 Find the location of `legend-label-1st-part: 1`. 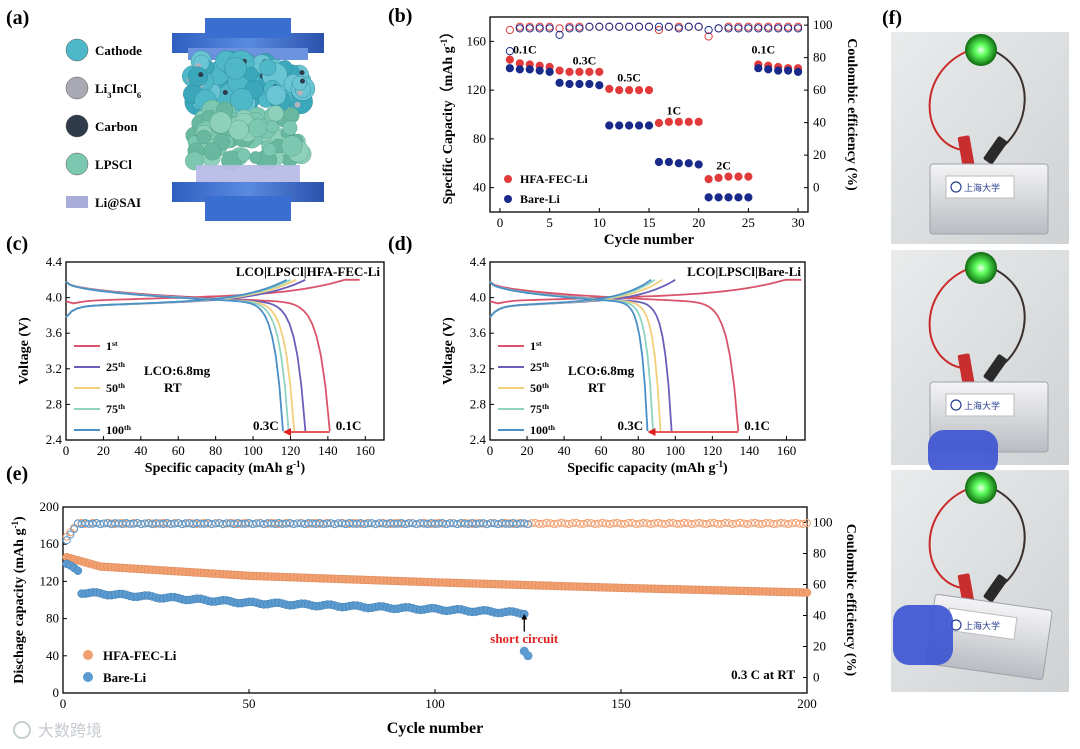

legend-label-1st-part: 1 is located at coordinates (109, 346).